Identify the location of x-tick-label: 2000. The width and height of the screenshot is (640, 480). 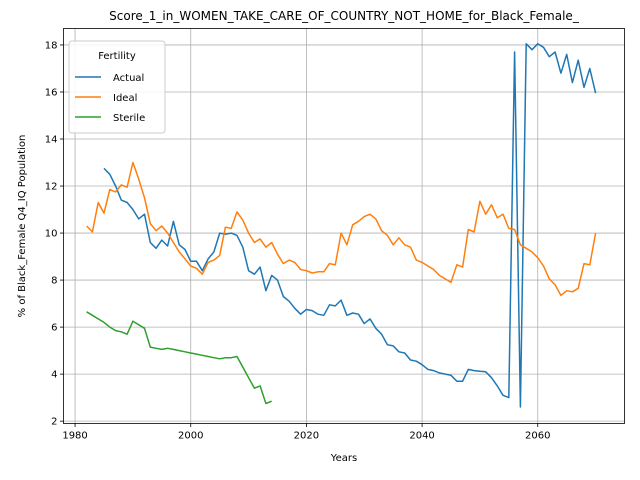
(190, 436).